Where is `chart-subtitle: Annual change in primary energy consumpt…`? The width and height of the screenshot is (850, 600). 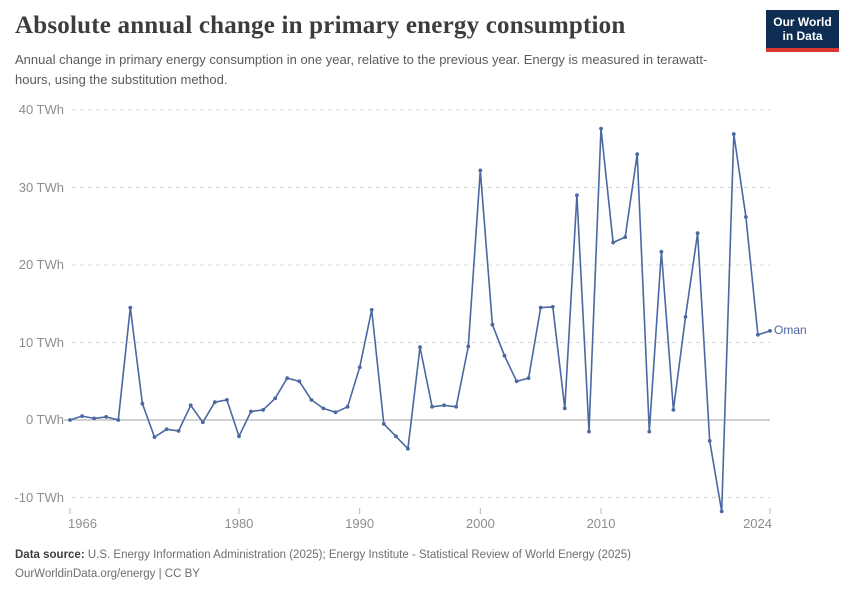
chart-subtitle: Annual change in primary energy consumpt… is located at coordinates (361, 69).